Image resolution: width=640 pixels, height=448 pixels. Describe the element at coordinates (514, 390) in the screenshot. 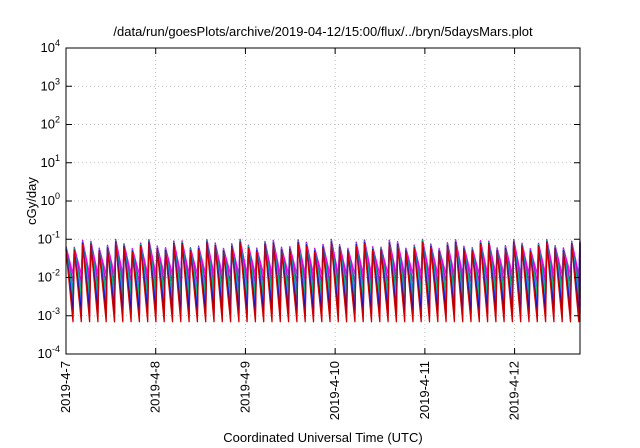

I see `x-tick-label: 2019-4-12` at that location.